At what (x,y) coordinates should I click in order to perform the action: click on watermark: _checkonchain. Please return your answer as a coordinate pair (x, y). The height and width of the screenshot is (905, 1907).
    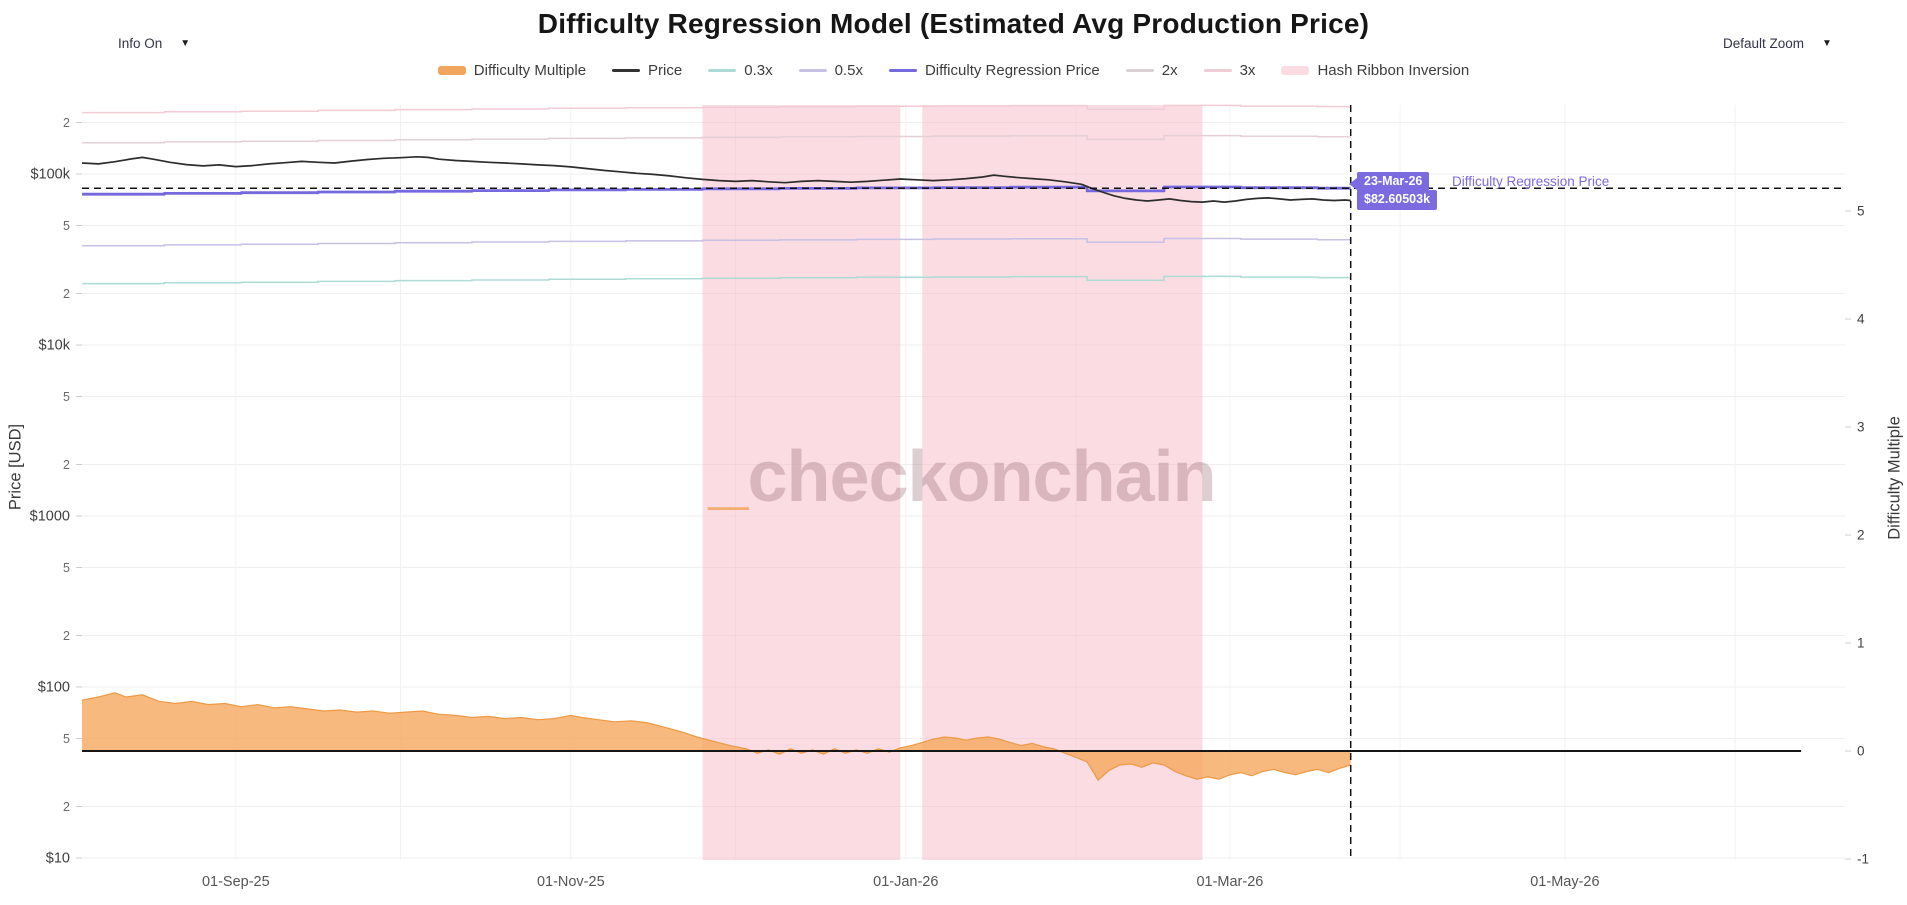
    Looking at the image, I should click on (962, 477).